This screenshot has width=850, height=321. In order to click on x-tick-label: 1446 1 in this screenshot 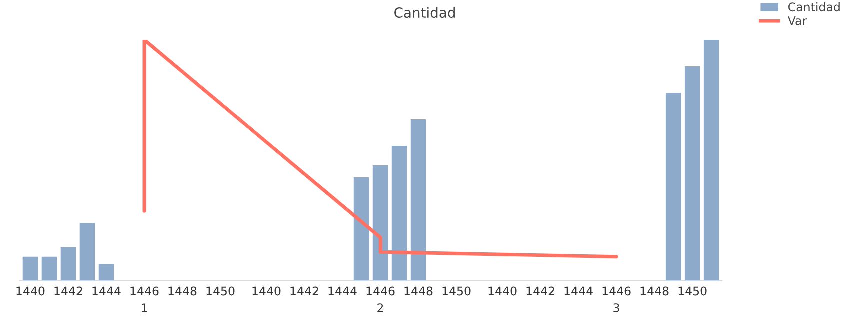, I will do `click(144, 299)`.